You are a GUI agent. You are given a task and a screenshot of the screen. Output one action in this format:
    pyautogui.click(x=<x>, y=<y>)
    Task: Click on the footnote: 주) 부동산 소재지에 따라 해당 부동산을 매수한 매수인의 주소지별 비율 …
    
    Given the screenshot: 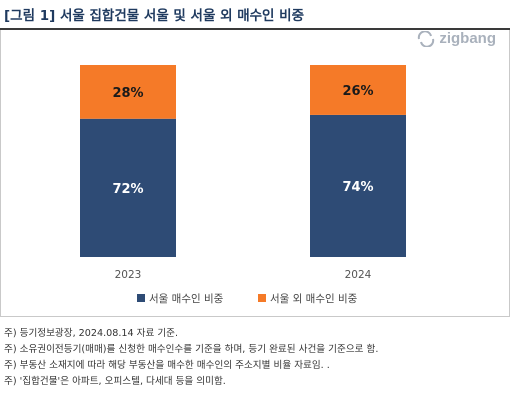 What is the action you would take?
    pyautogui.click(x=167, y=365)
    